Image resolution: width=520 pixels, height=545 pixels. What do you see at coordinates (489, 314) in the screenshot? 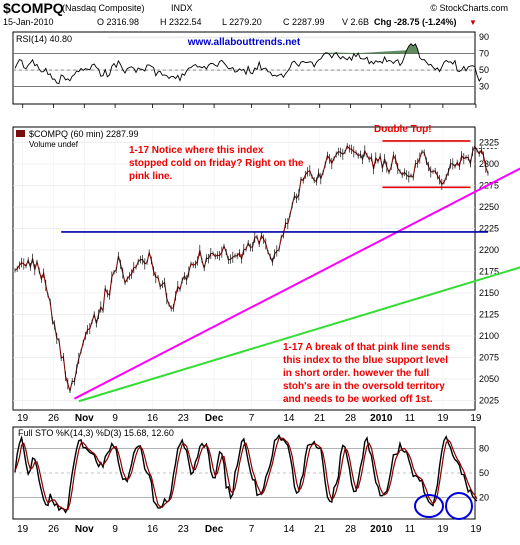
I see `price-tick-label: 2125` at bounding box center [489, 314].